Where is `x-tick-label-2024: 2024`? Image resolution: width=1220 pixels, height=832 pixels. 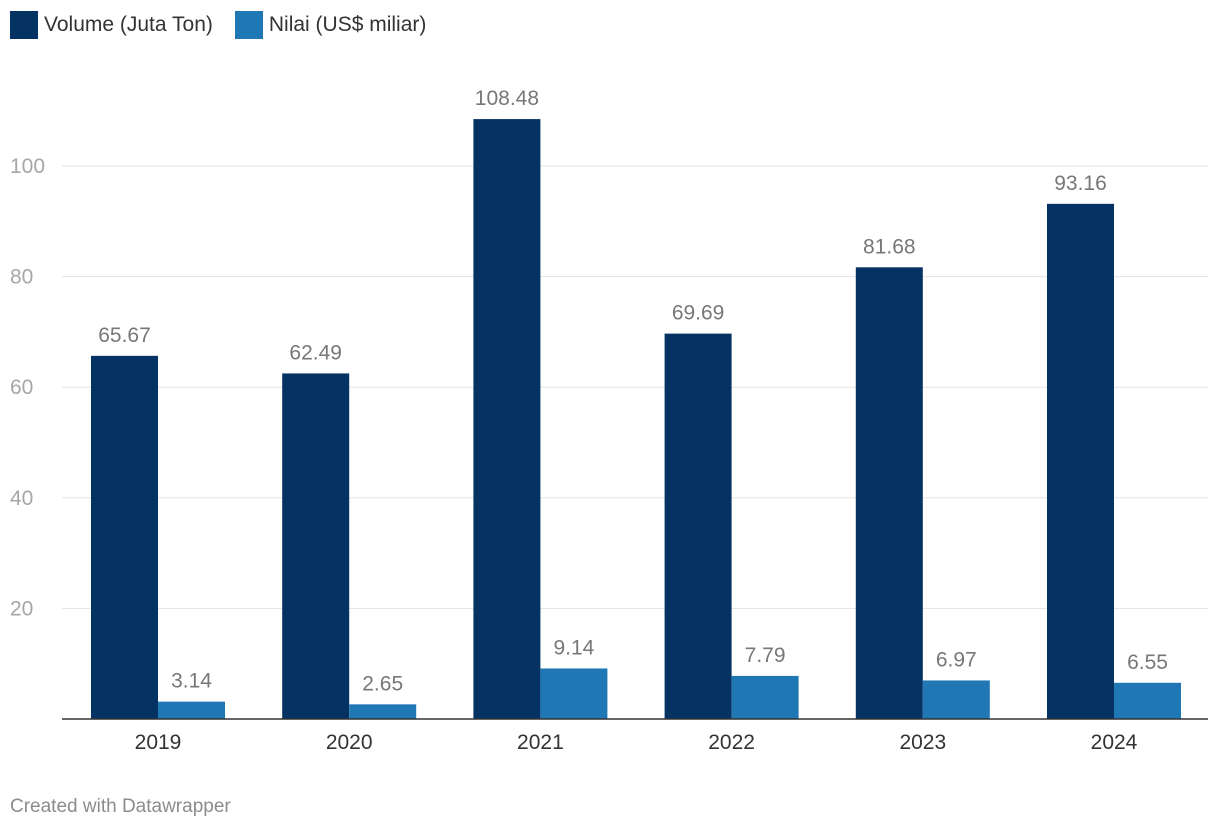
x-tick-label-2024: 2024 is located at coordinates (1114, 742).